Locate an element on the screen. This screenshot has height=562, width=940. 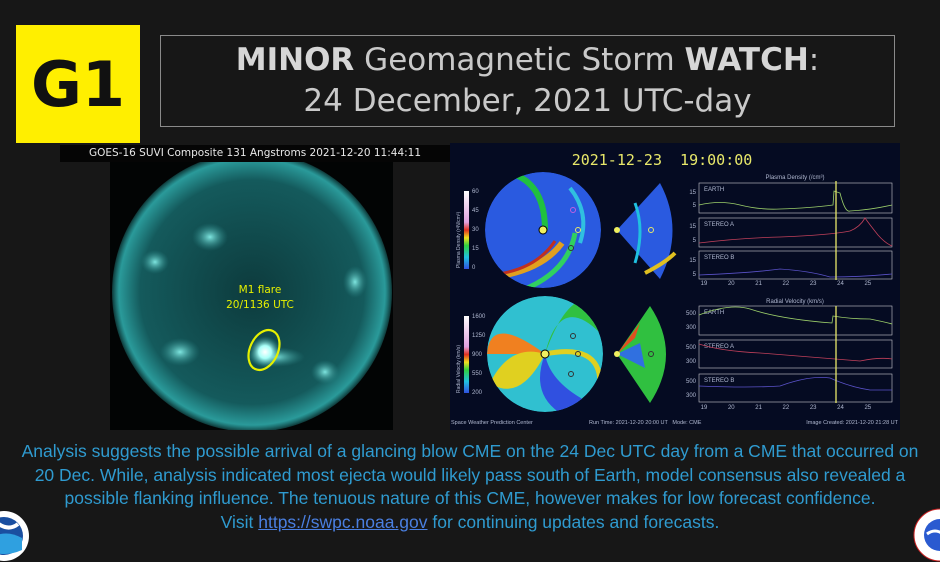
suvi-sun-image: M1 flare 20/1136 UTC is located at coordinates (251, 296).